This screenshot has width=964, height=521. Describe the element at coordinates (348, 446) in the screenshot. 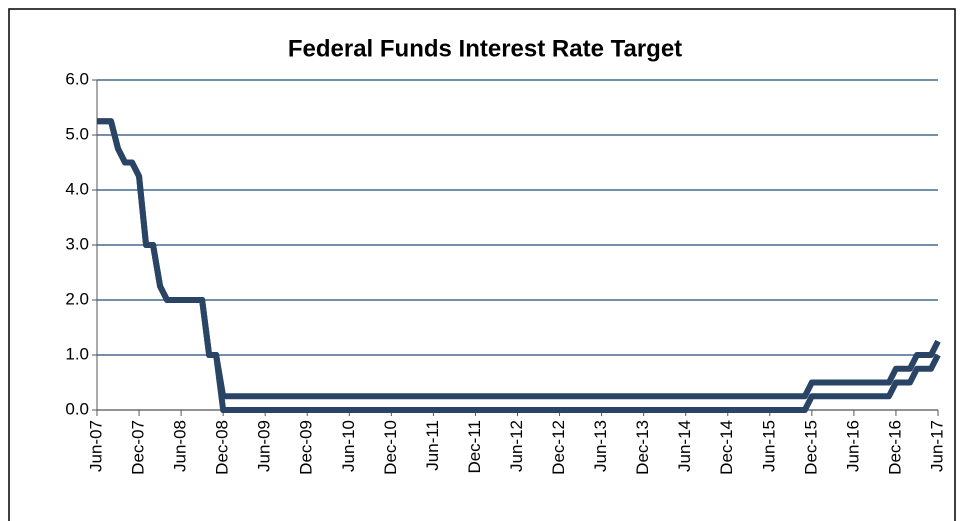

I see `x-tick-label: Jun-10` at that location.